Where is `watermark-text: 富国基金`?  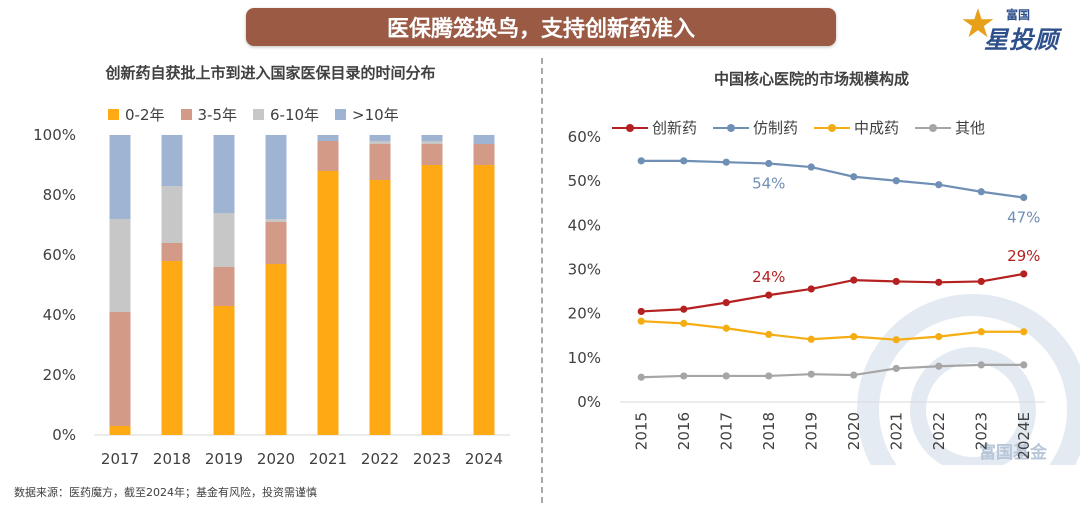
watermark-text: 富国基金 is located at coordinates (1013, 452).